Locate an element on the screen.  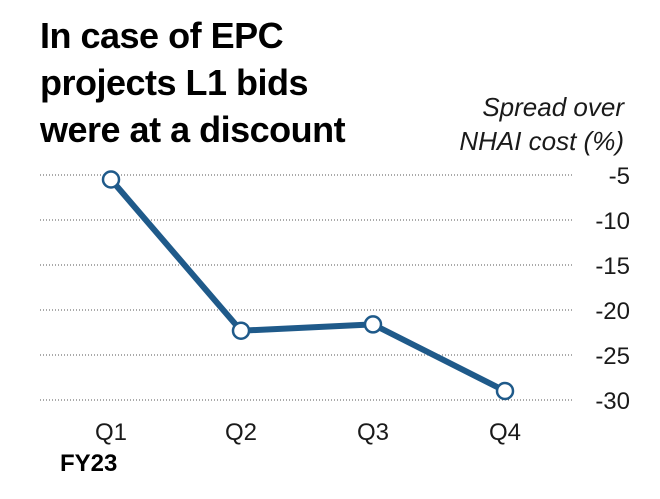
y-axis-label: Spread over NHAI cost (%) is located at coordinates (541, 124).